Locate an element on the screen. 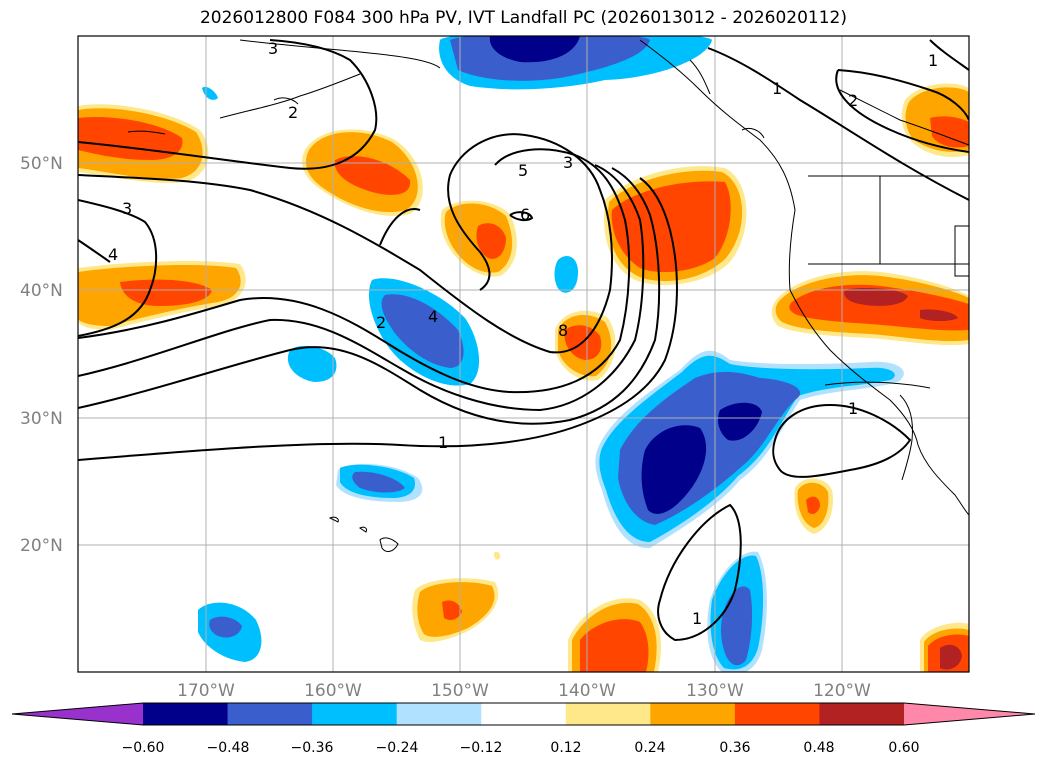 This screenshot has height=765, width=1047. colorbar-tick: −0.60 is located at coordinates (143, 748).